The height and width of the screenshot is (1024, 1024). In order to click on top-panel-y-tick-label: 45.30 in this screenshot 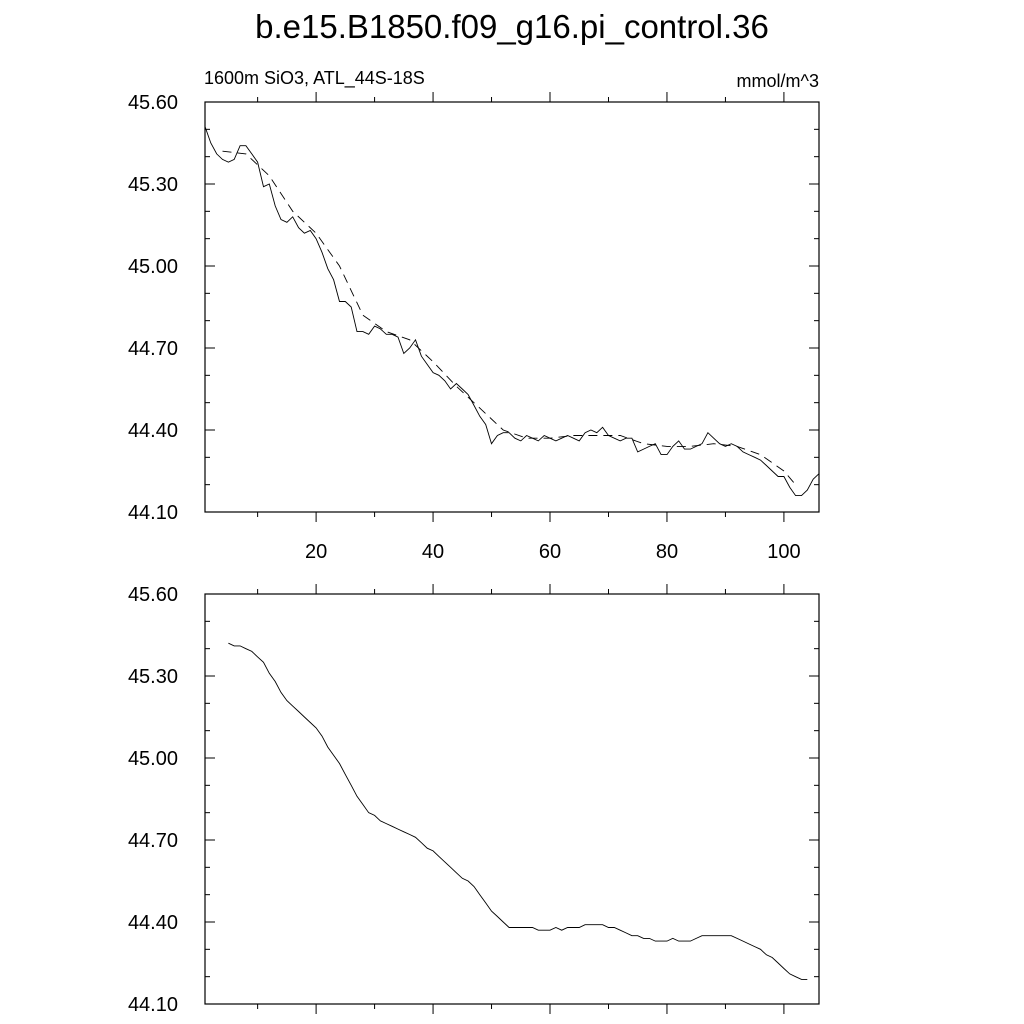, I will do `click(153, 185)`.